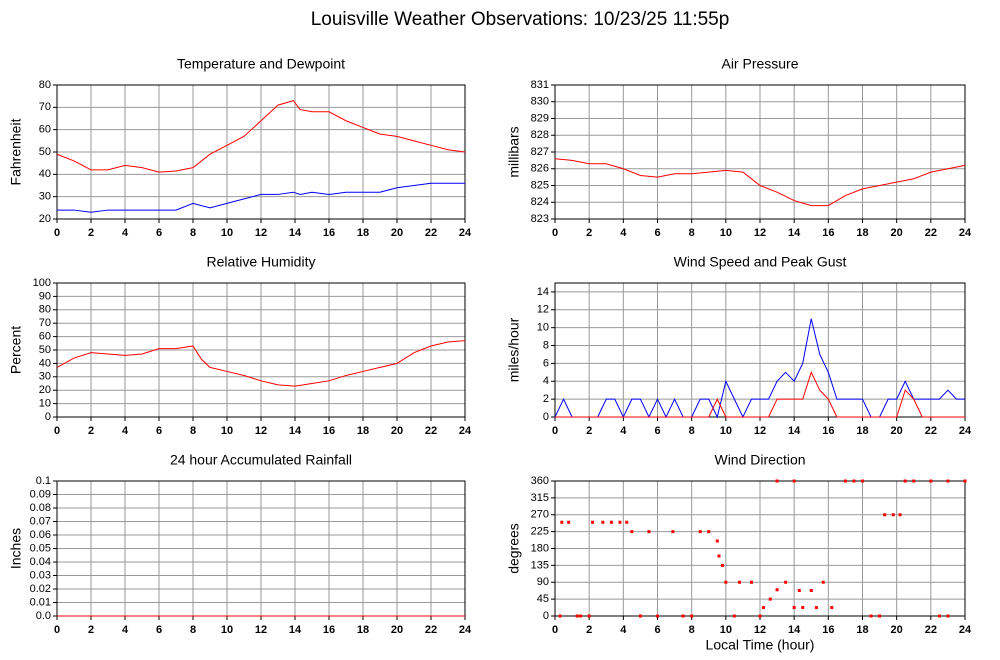  What do you see at coordinates (40, 535) in the screenshot?
I see `y-tick-label: 0.06` at bounding box center [40, 535].